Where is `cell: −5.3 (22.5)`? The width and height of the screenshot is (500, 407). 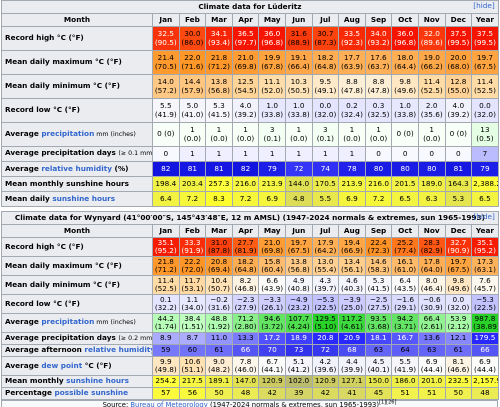 cell: −5.3 (22.5) is located at coordinates (325, 304).